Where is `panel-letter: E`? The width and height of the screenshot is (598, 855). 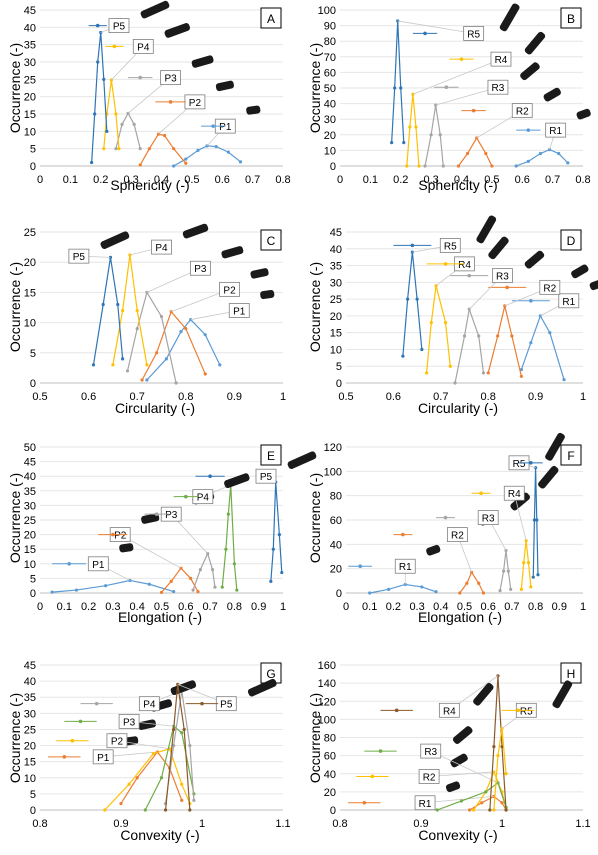 panel-letter: E is located at coordinates (271, 456).